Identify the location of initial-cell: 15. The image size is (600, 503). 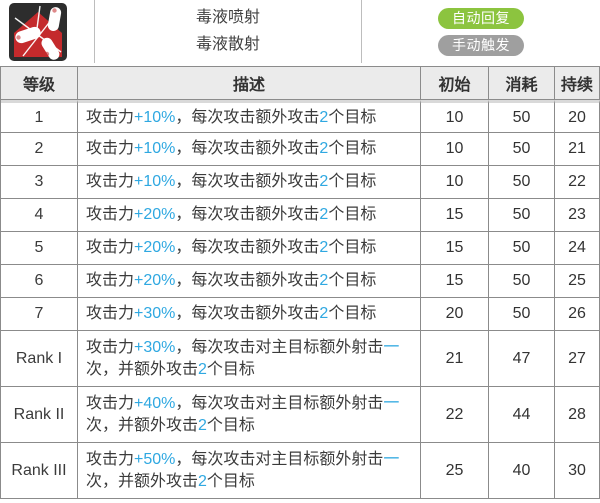
(455, 248).